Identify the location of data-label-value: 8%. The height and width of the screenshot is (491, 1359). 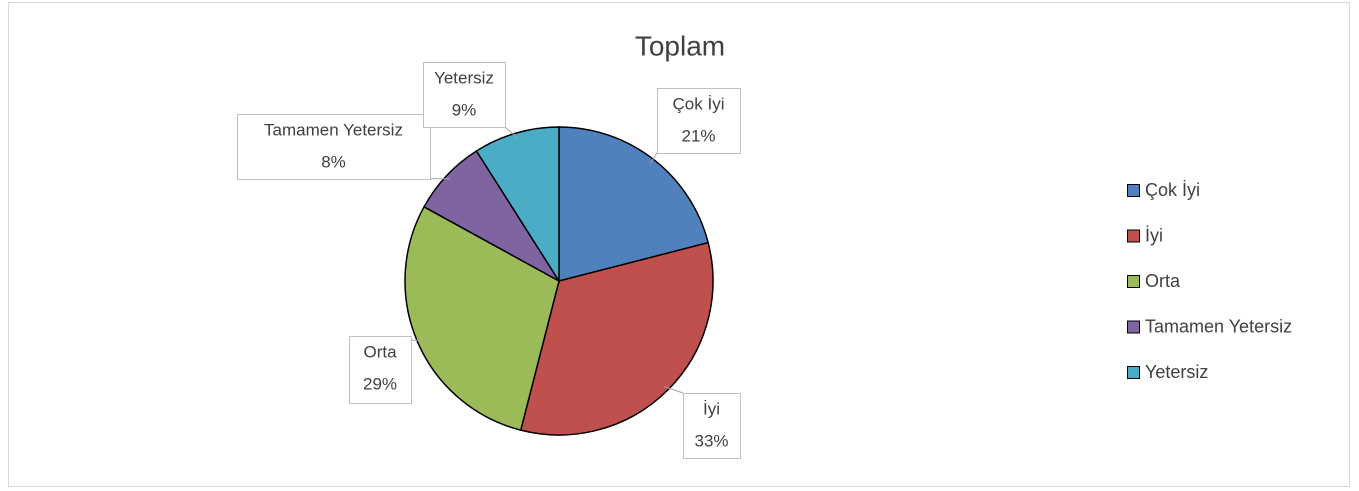
(333, 161).